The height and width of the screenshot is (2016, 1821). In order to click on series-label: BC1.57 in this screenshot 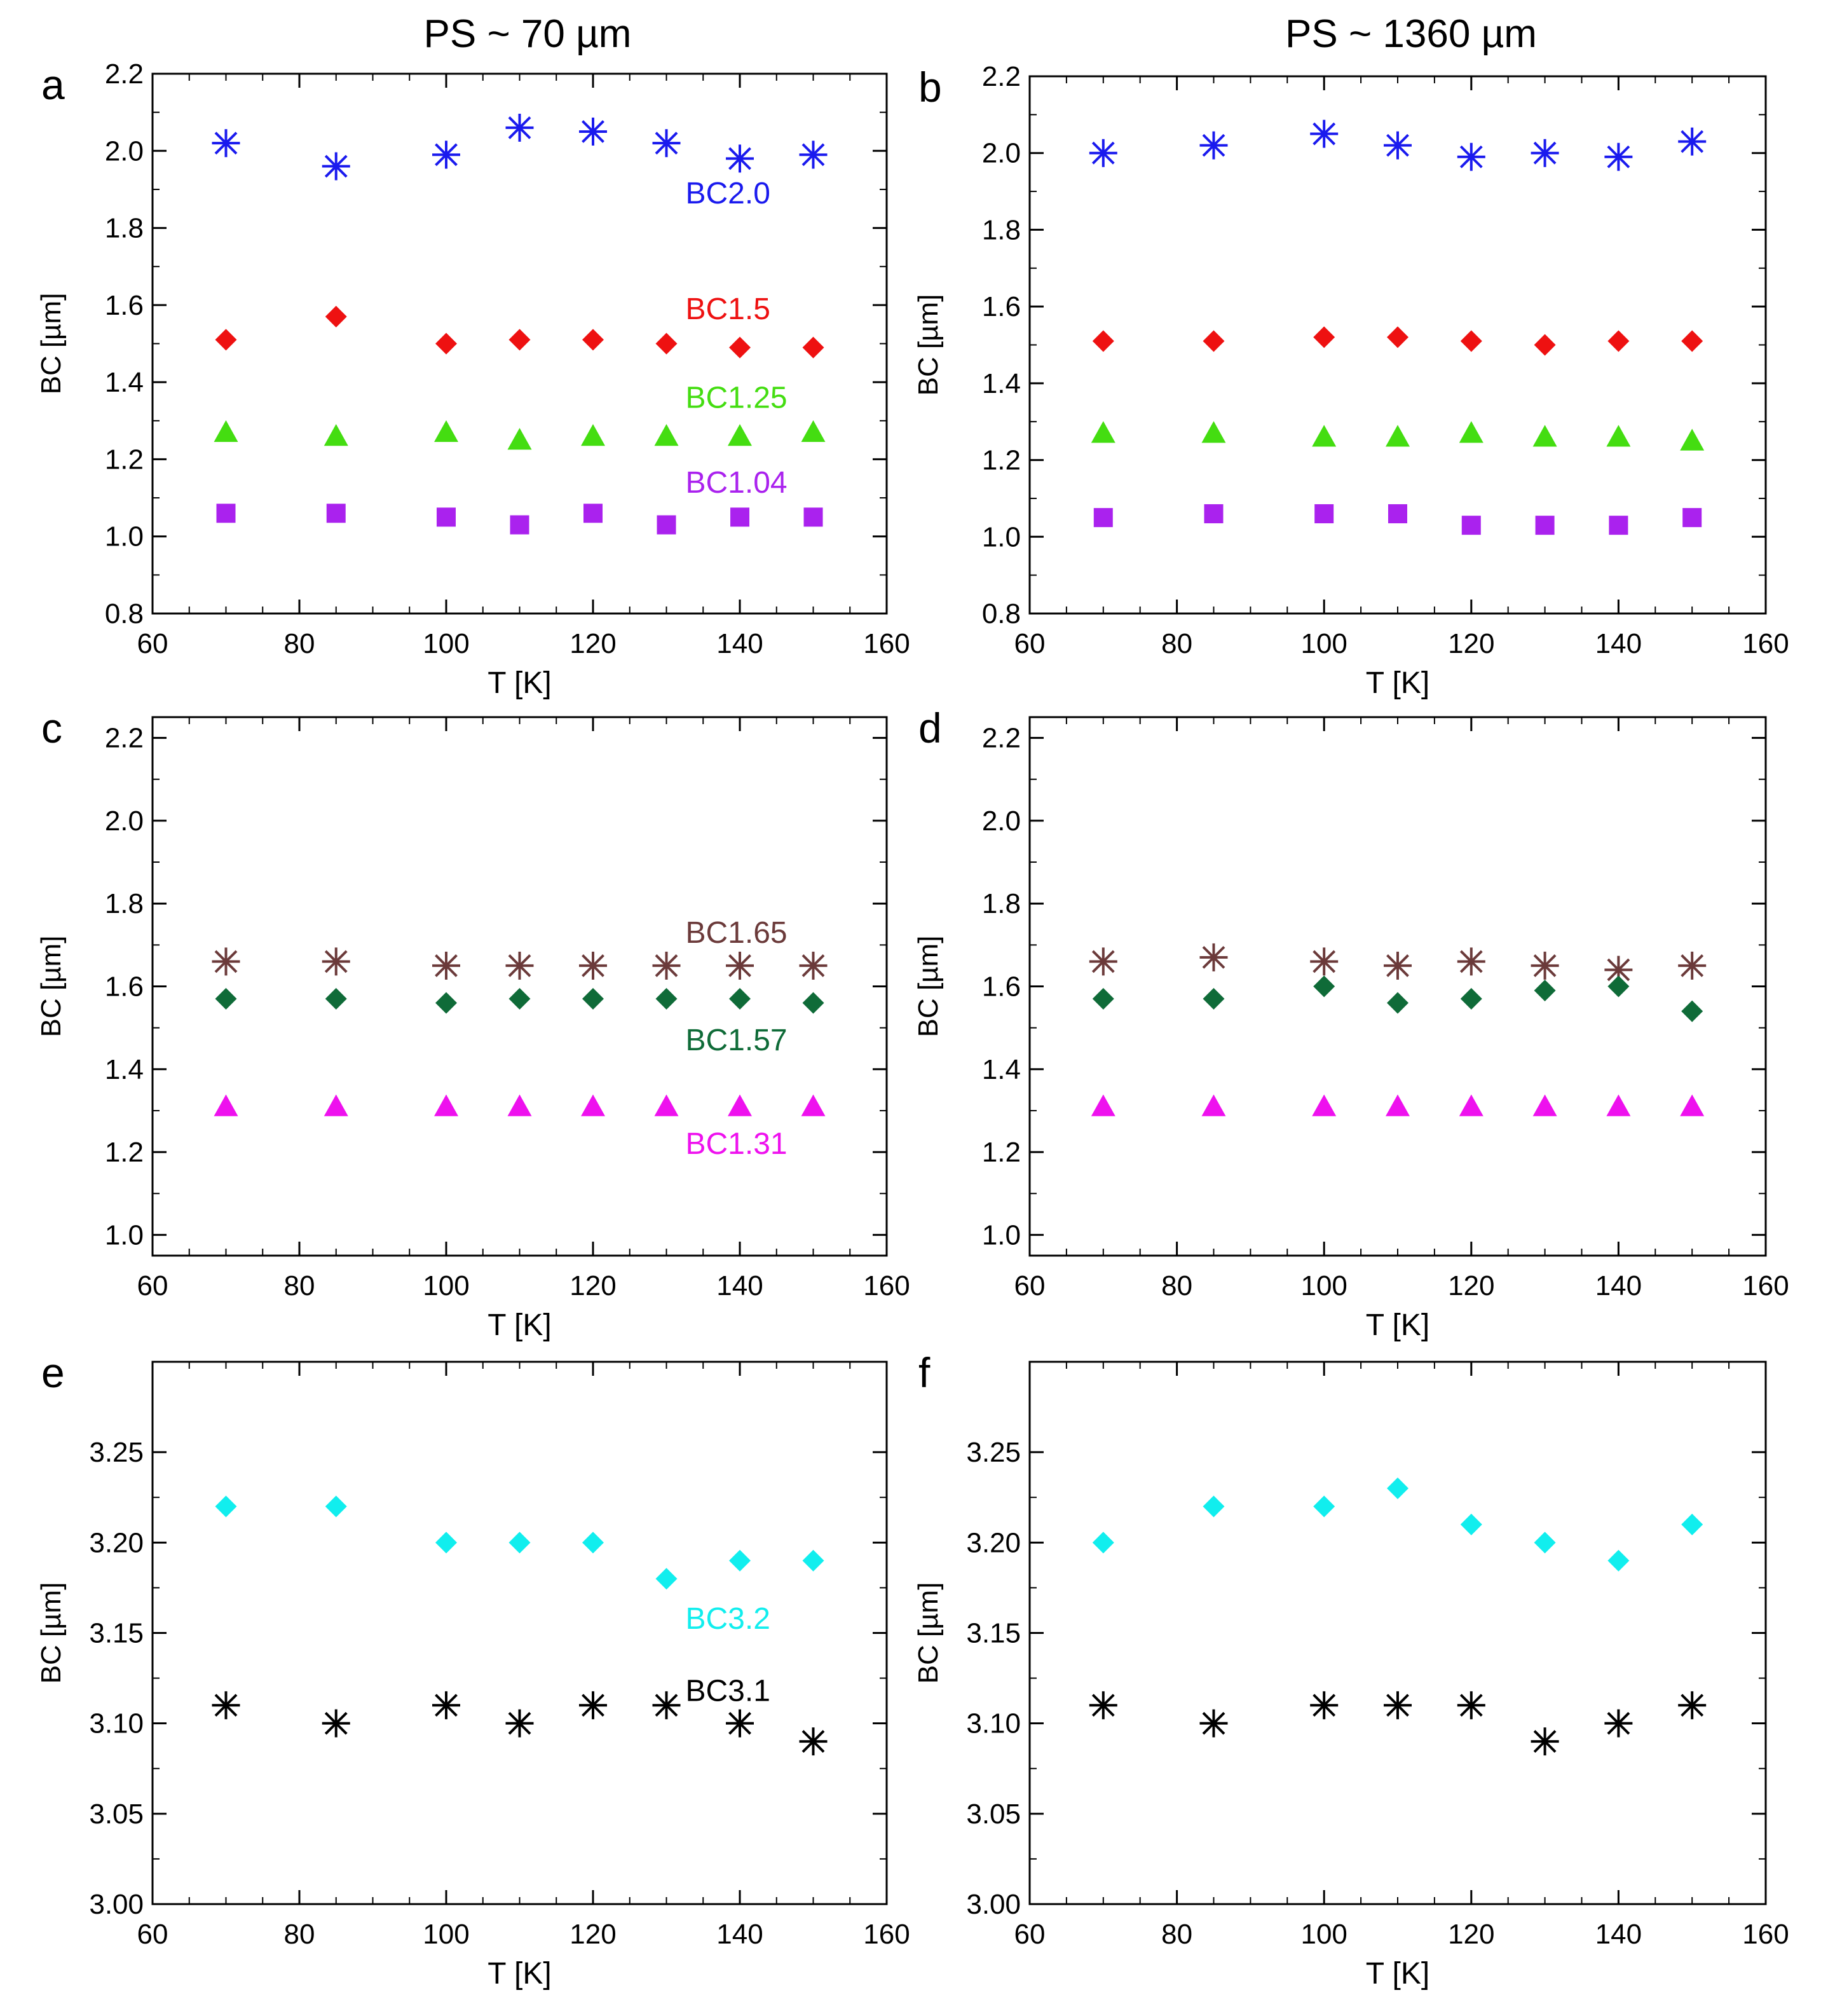, I will do `click(737, 1040)`.